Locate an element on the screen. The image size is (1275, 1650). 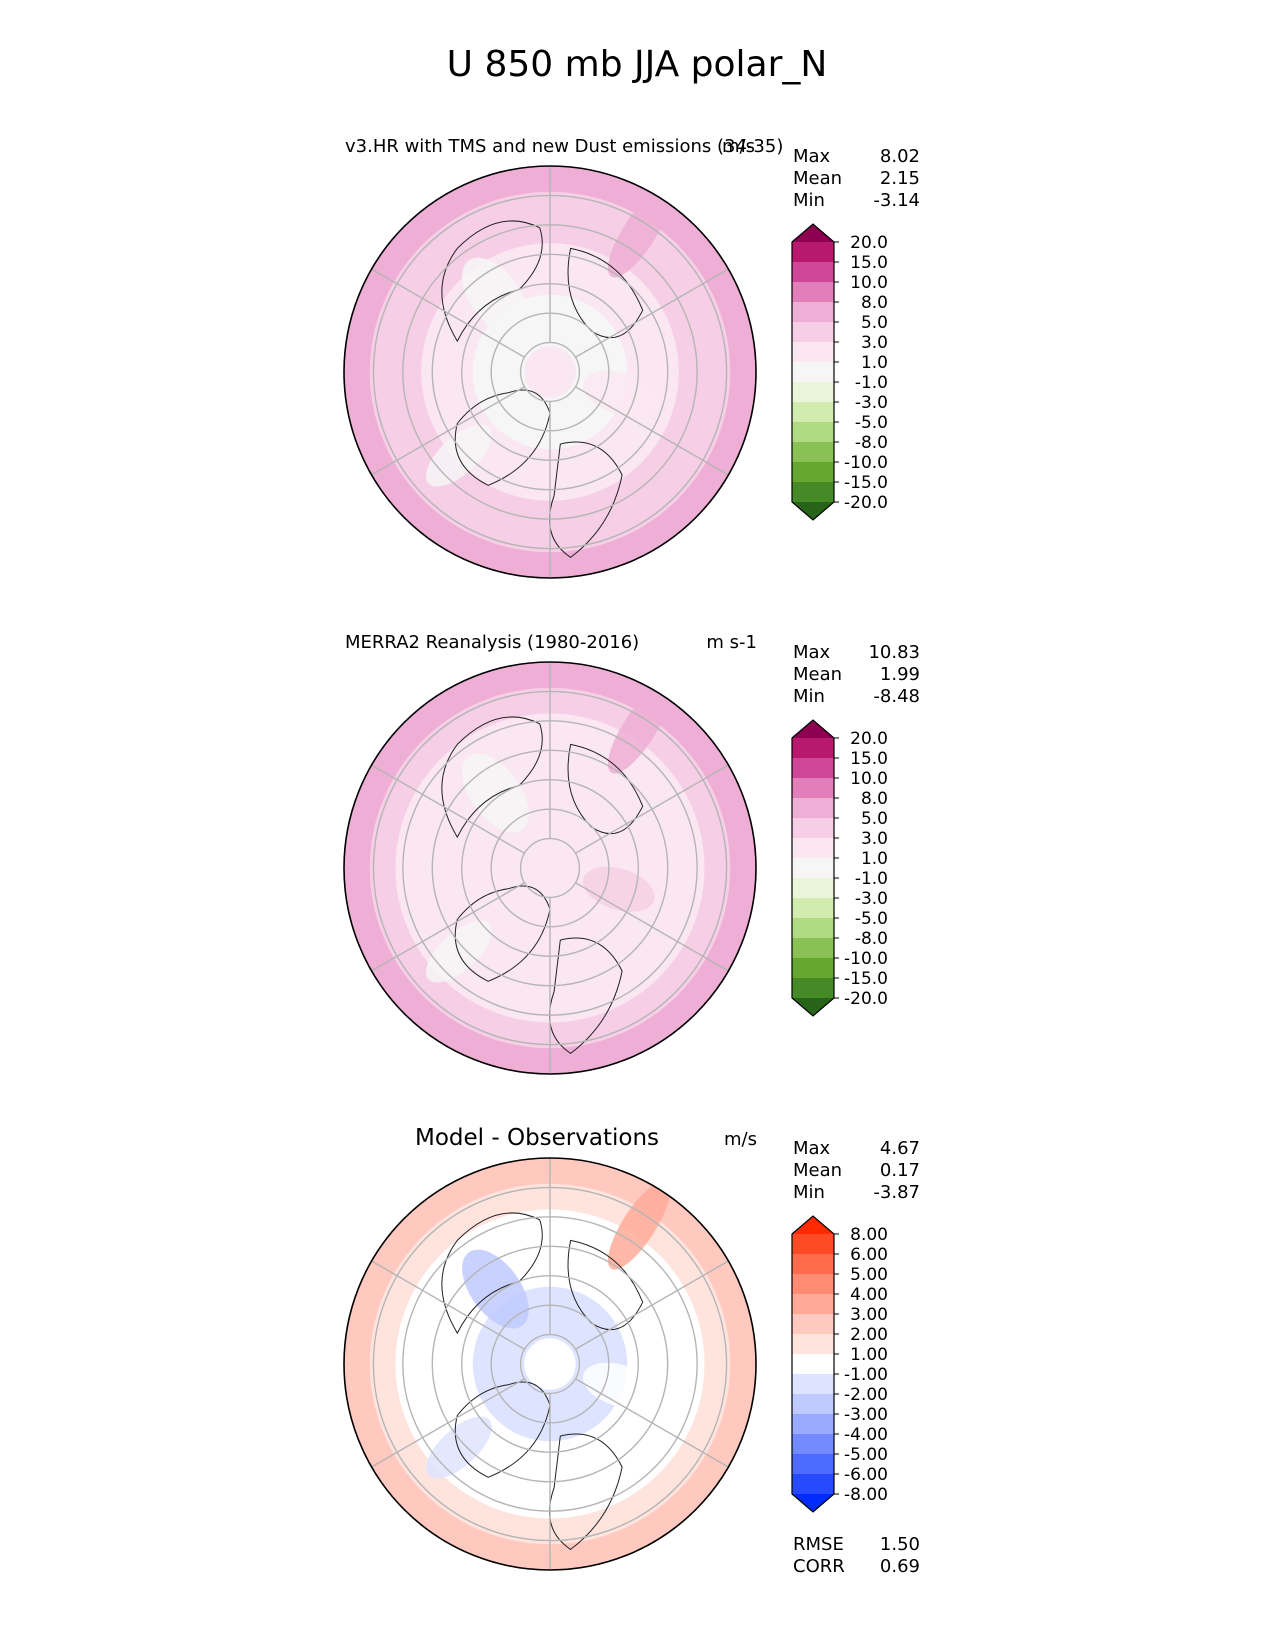
stat-max-value: 10.83 is located at coordinates (894, 652).